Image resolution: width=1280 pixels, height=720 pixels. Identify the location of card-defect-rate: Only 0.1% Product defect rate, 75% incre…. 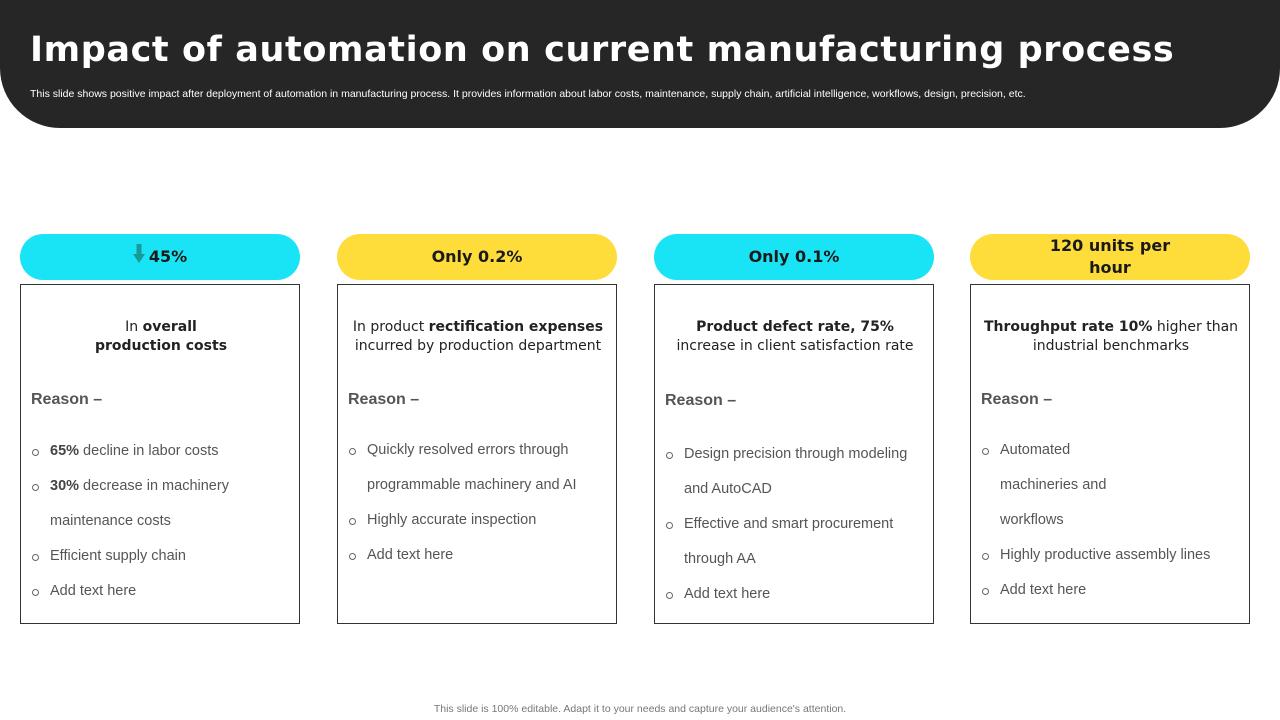
(794, 429).